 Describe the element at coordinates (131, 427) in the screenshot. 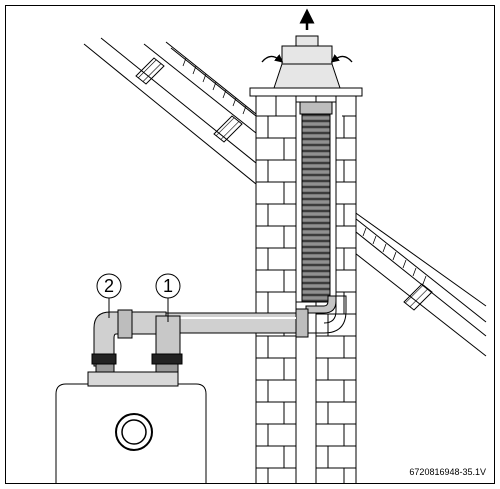

I see `boiler` at that location.